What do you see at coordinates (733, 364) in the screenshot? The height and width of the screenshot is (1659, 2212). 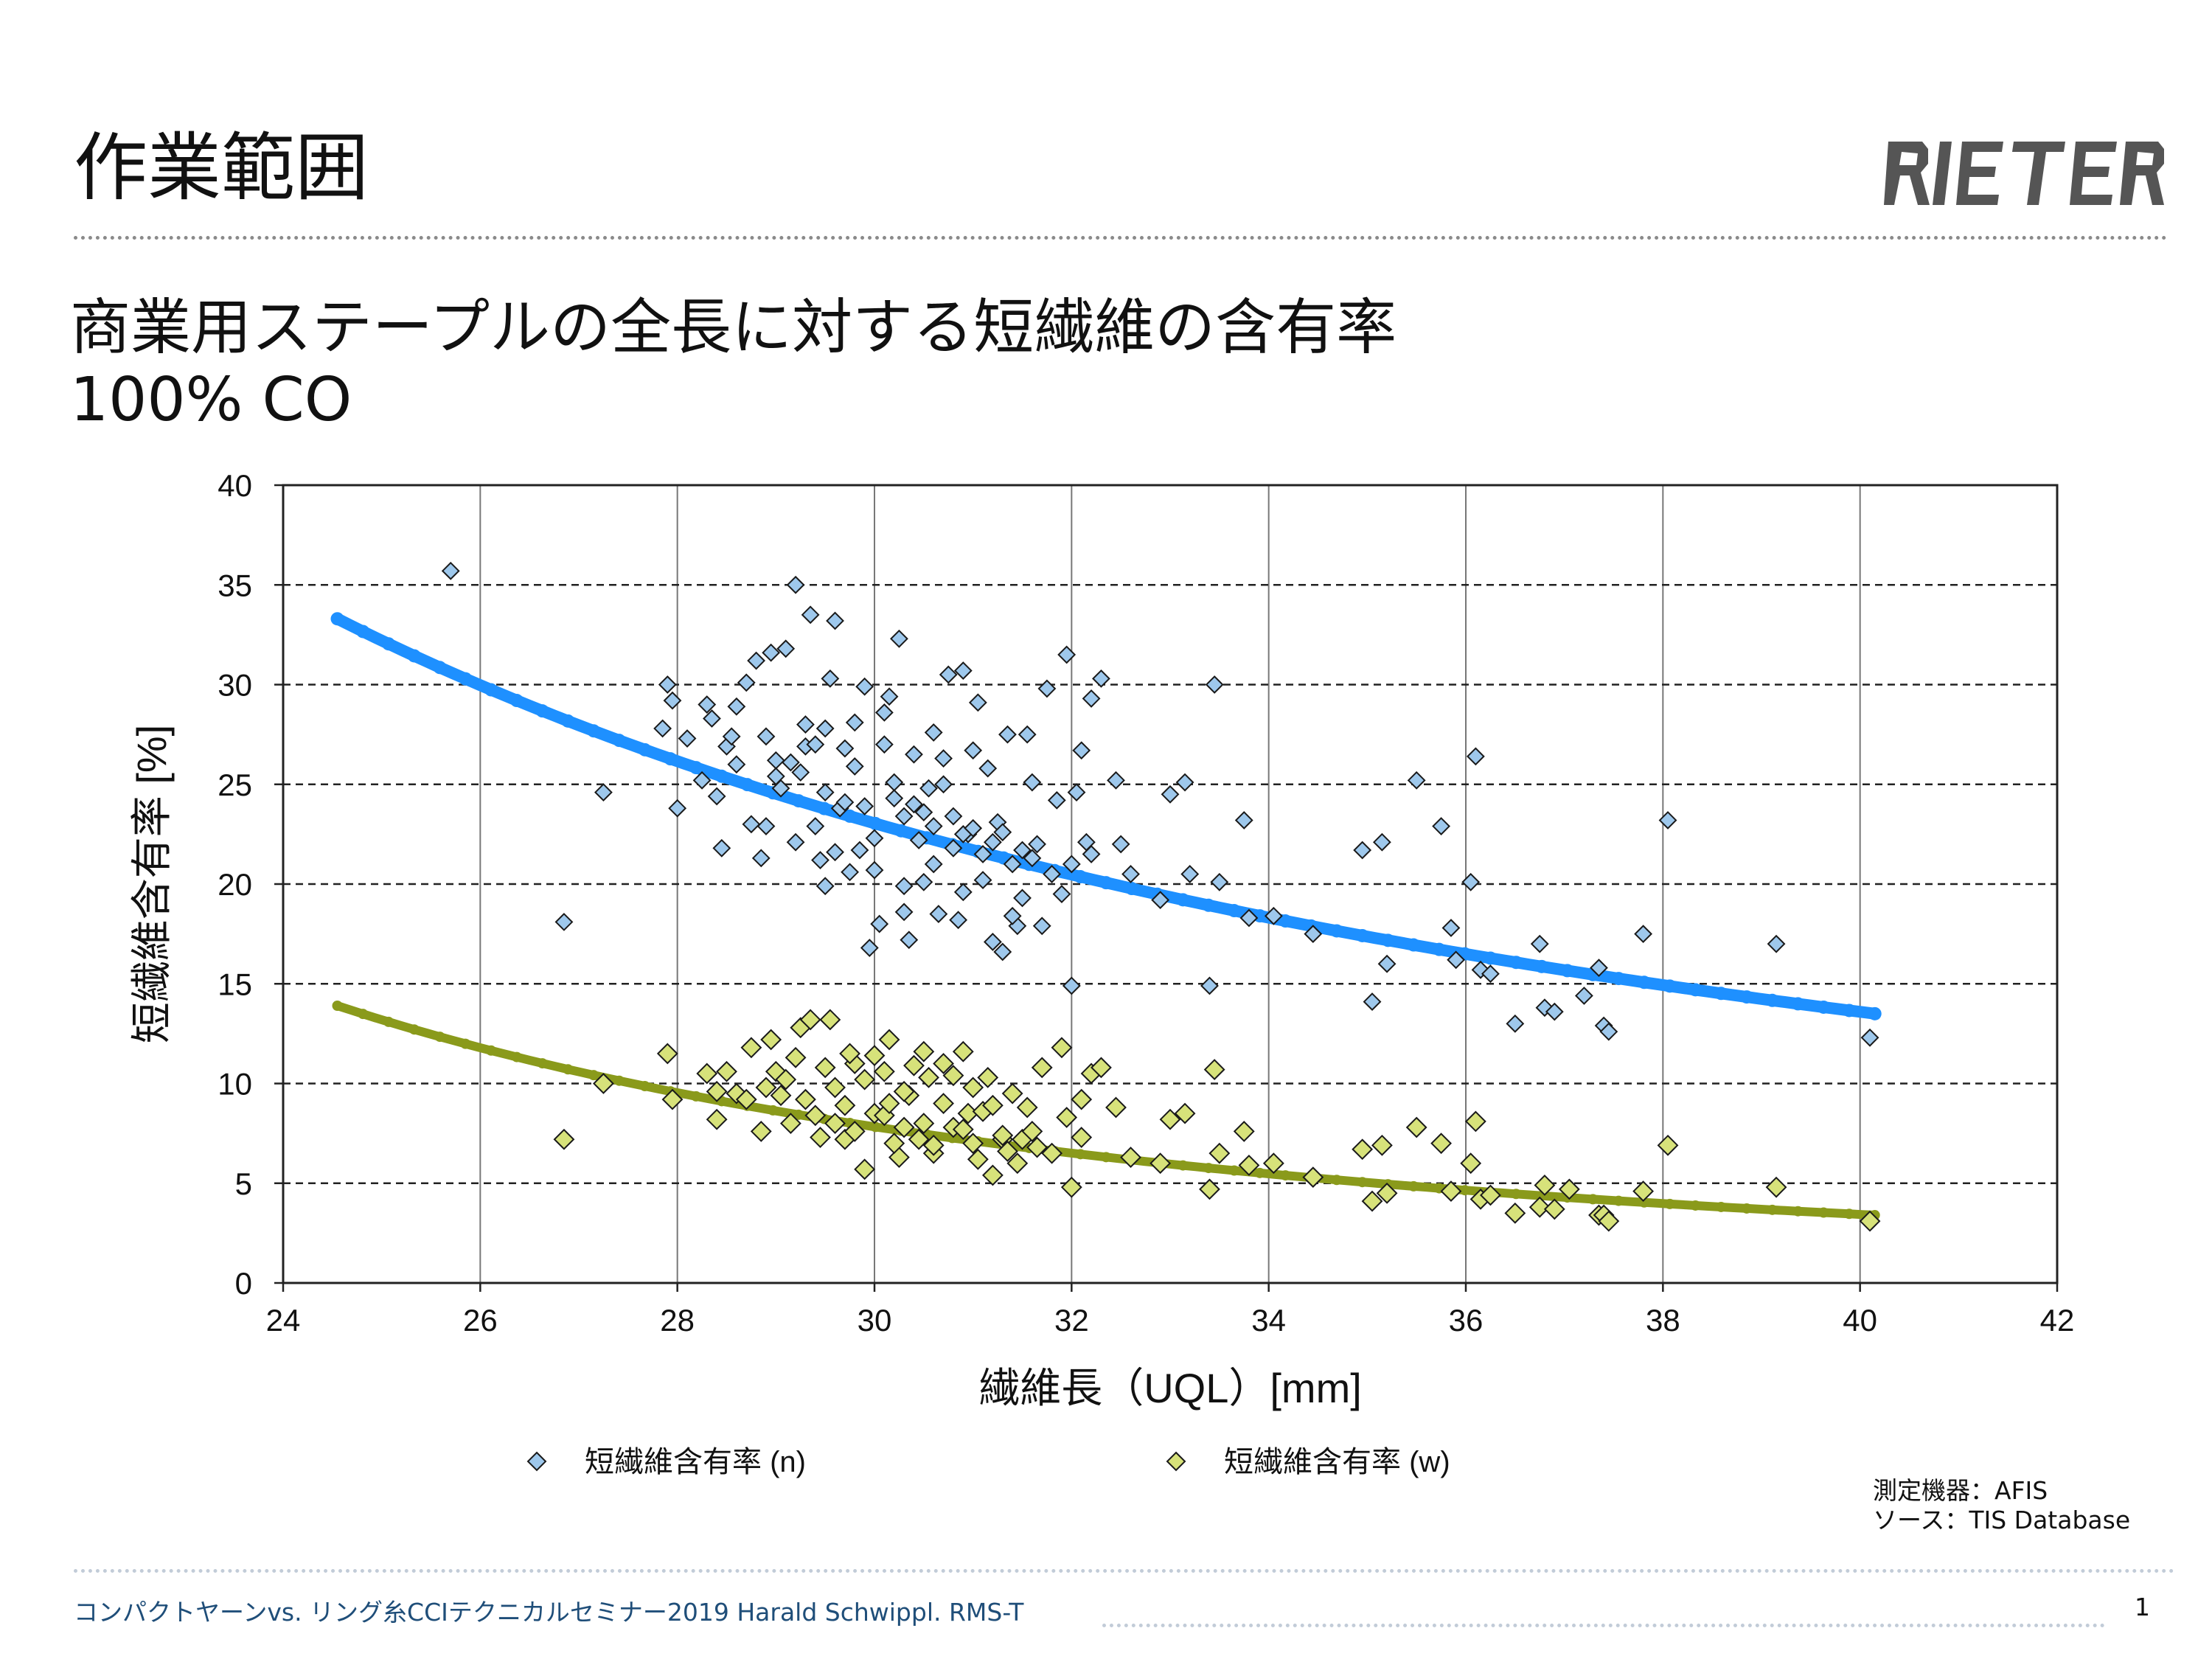 I see `chart-subtitle: 商業用ステープルの全長に対する短繊維の含有率 100% CO` at bounding box center [733, 364].